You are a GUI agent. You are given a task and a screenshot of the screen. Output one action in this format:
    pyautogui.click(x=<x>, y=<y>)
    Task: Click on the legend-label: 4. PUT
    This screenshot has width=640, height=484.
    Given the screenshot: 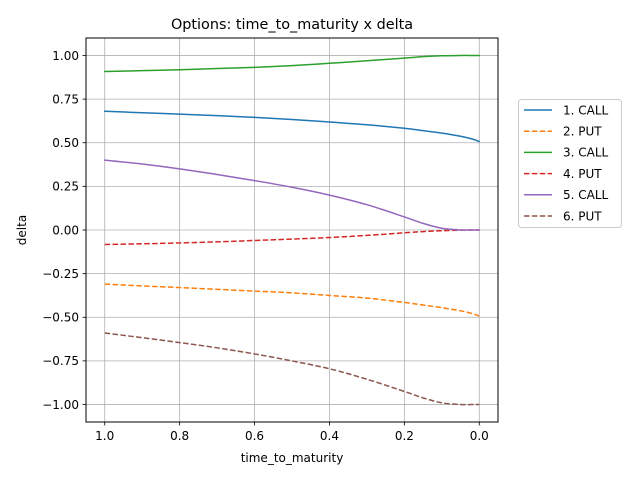 What is the action you would take?
    pyautogui.click(x=582, y=174)
    